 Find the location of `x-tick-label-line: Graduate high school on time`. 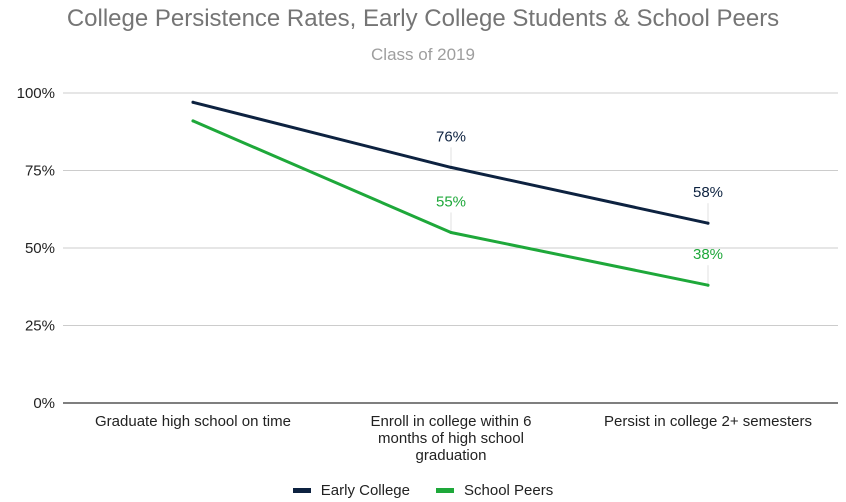

x-tick-label-line: Graduate high school on time is located at coordinates (193, 421).